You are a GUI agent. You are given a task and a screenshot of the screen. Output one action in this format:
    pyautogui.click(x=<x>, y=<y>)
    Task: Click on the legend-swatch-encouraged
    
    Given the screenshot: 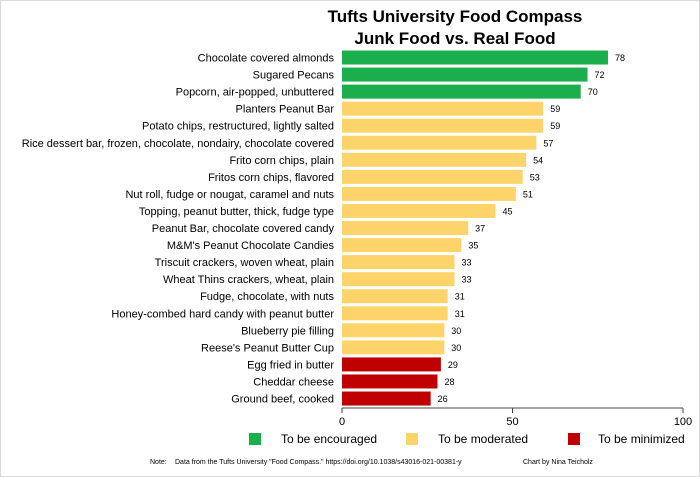 What is the action you would take?
    pyautogui.click(x=255, y=439)
    